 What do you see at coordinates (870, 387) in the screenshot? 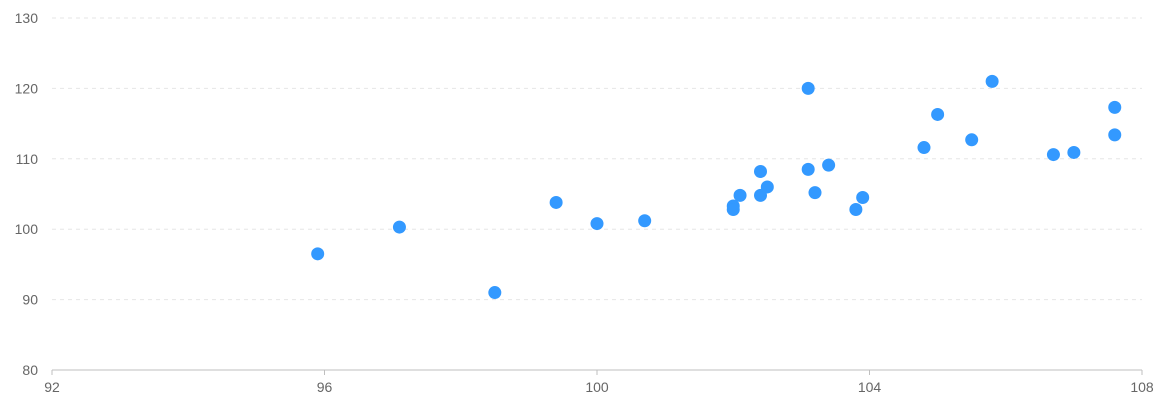
I see `x-tick-label: 104` at bounding box center [870, 387].